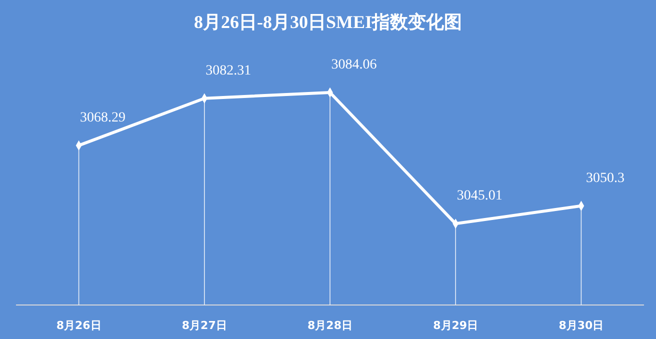  Describe the element at coordinates (581, 325) in the screenshot. I see `x-tick-label: 8月30日` at that location.